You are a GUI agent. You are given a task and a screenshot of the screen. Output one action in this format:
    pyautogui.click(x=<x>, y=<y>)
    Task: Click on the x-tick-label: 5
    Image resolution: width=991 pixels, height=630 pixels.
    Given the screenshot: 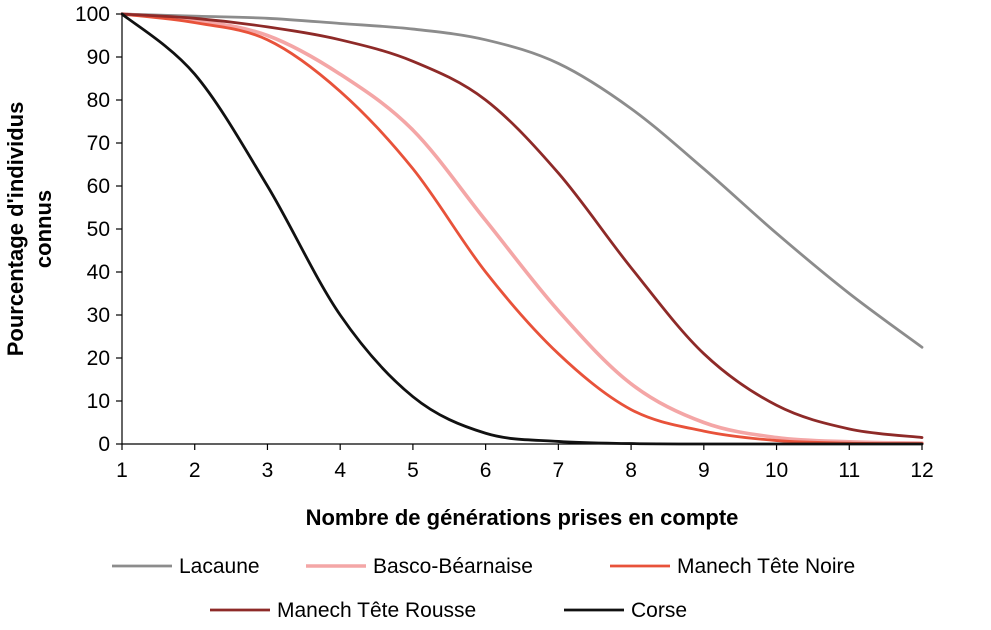 What is the action you would take?
    pyautogui.click(x=413, y=470)
    